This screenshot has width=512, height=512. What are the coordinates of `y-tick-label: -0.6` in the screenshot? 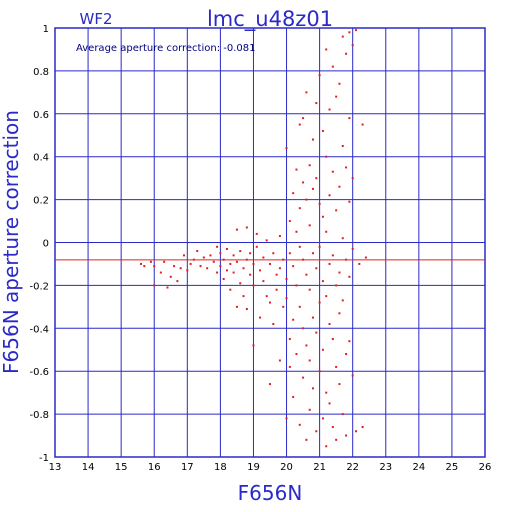 It's located at (39, 372).